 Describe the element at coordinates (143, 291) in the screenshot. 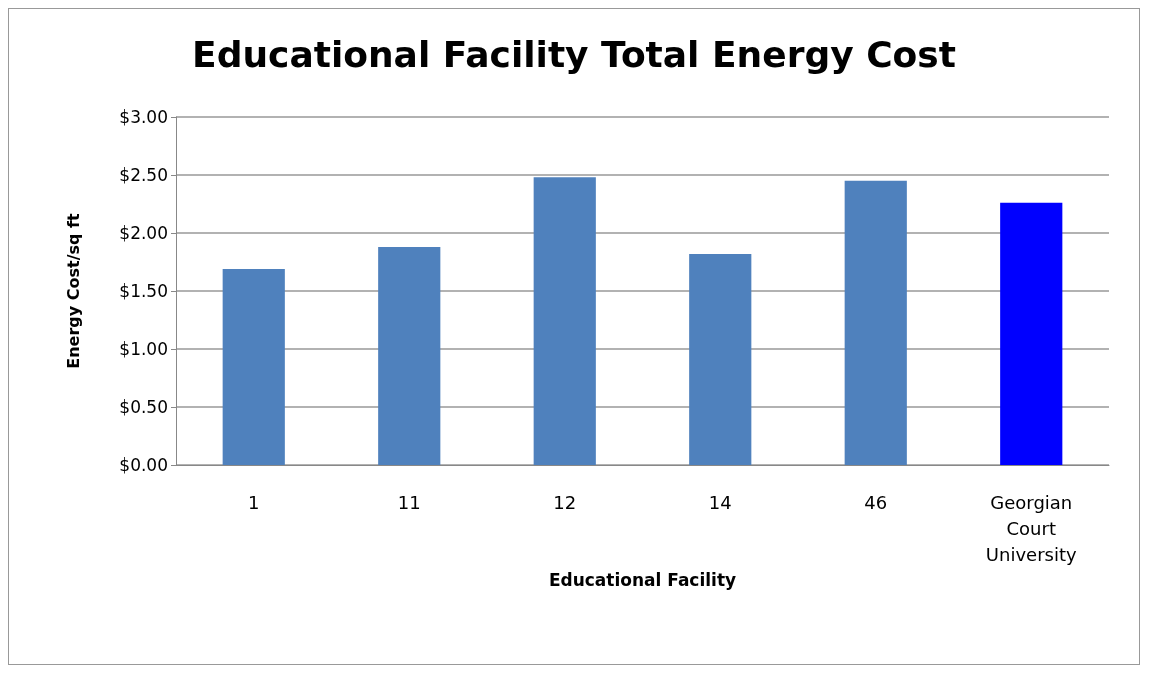

I see `y-tick-label: $1.50` at that location.